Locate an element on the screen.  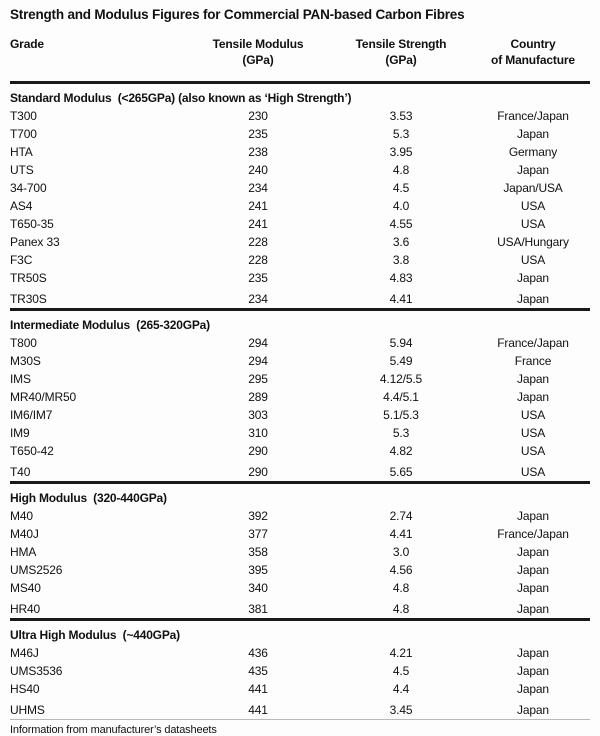
header-rule is located at coordinates (300, 82).